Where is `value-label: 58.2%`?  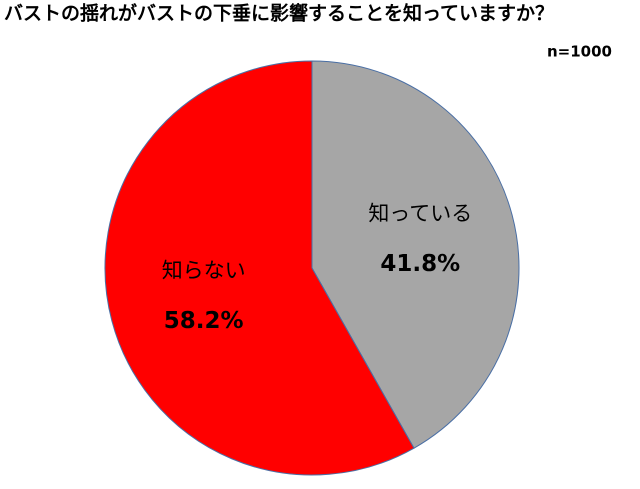
value-label: 58.2% is located at coordinates (204, 321).